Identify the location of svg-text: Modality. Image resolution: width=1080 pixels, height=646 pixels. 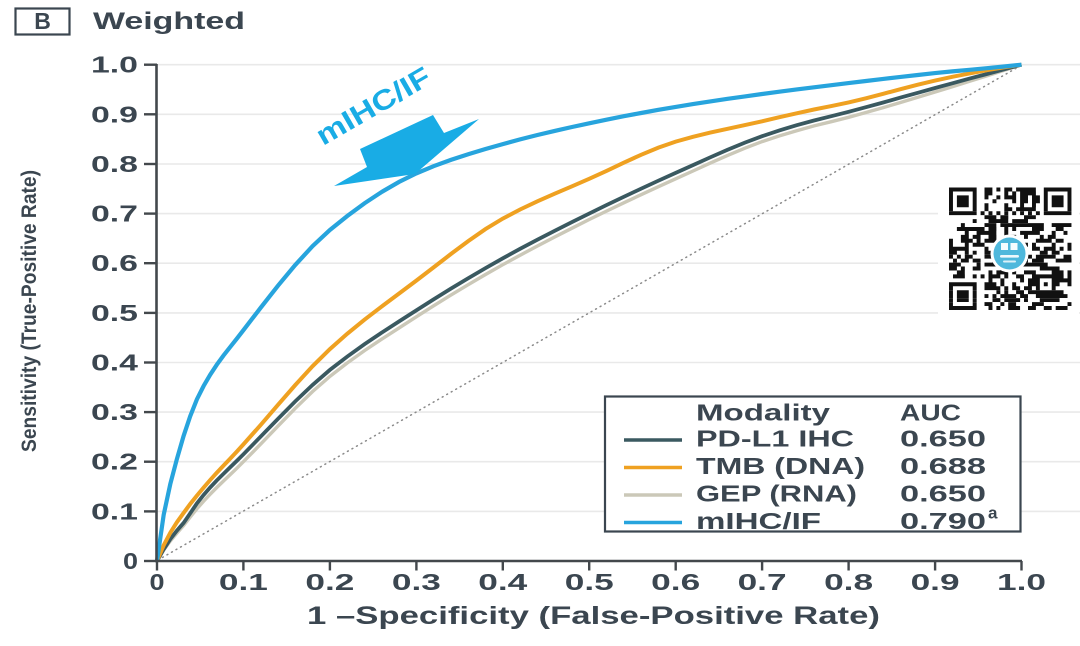
(763, 413).